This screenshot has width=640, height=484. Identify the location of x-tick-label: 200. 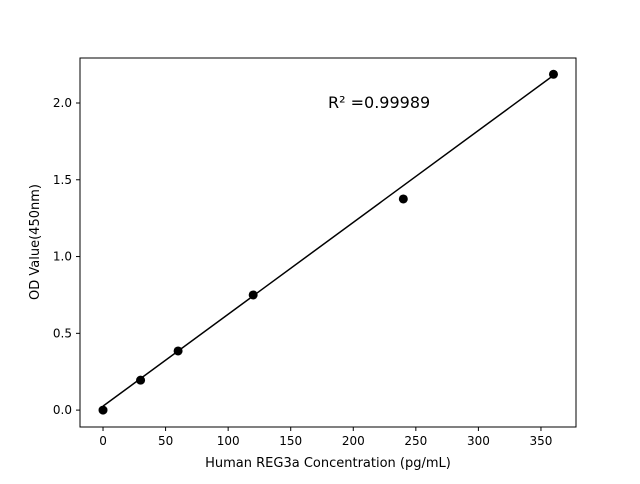
(353, 441).